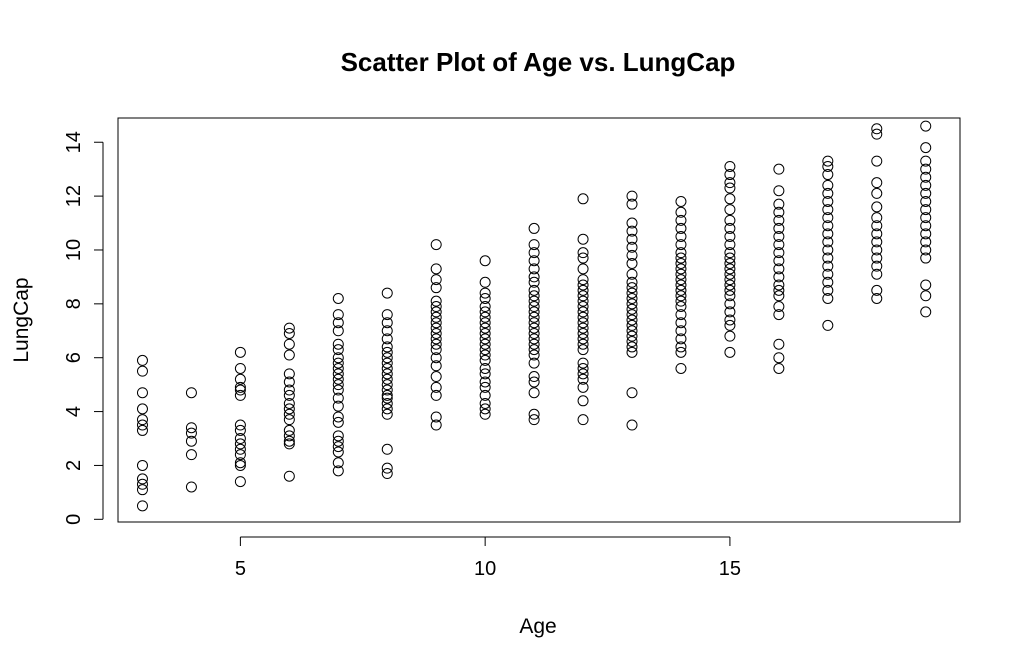  Describe the element at coordinates (74, 142) in the screenshot. I see `y-tick-label: 14` at that location.